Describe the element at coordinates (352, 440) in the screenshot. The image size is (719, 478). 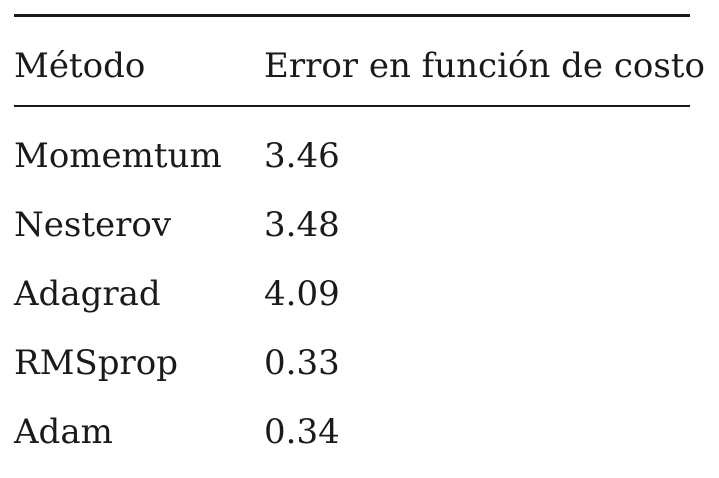
I see `table-row: Adam 0.34` at that location.